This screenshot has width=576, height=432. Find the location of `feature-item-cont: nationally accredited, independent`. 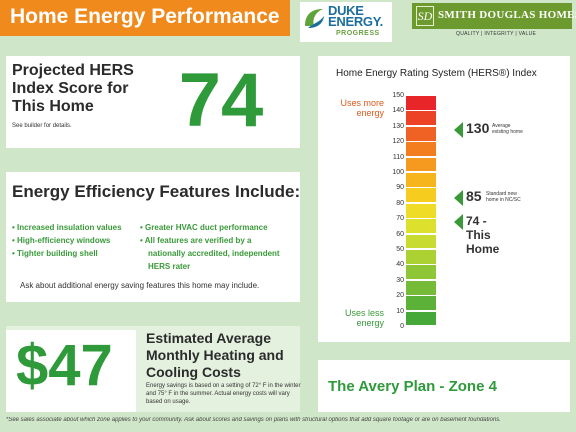

feature-item-cont: nationally accredited, independent is located at coordinates (214, 253).